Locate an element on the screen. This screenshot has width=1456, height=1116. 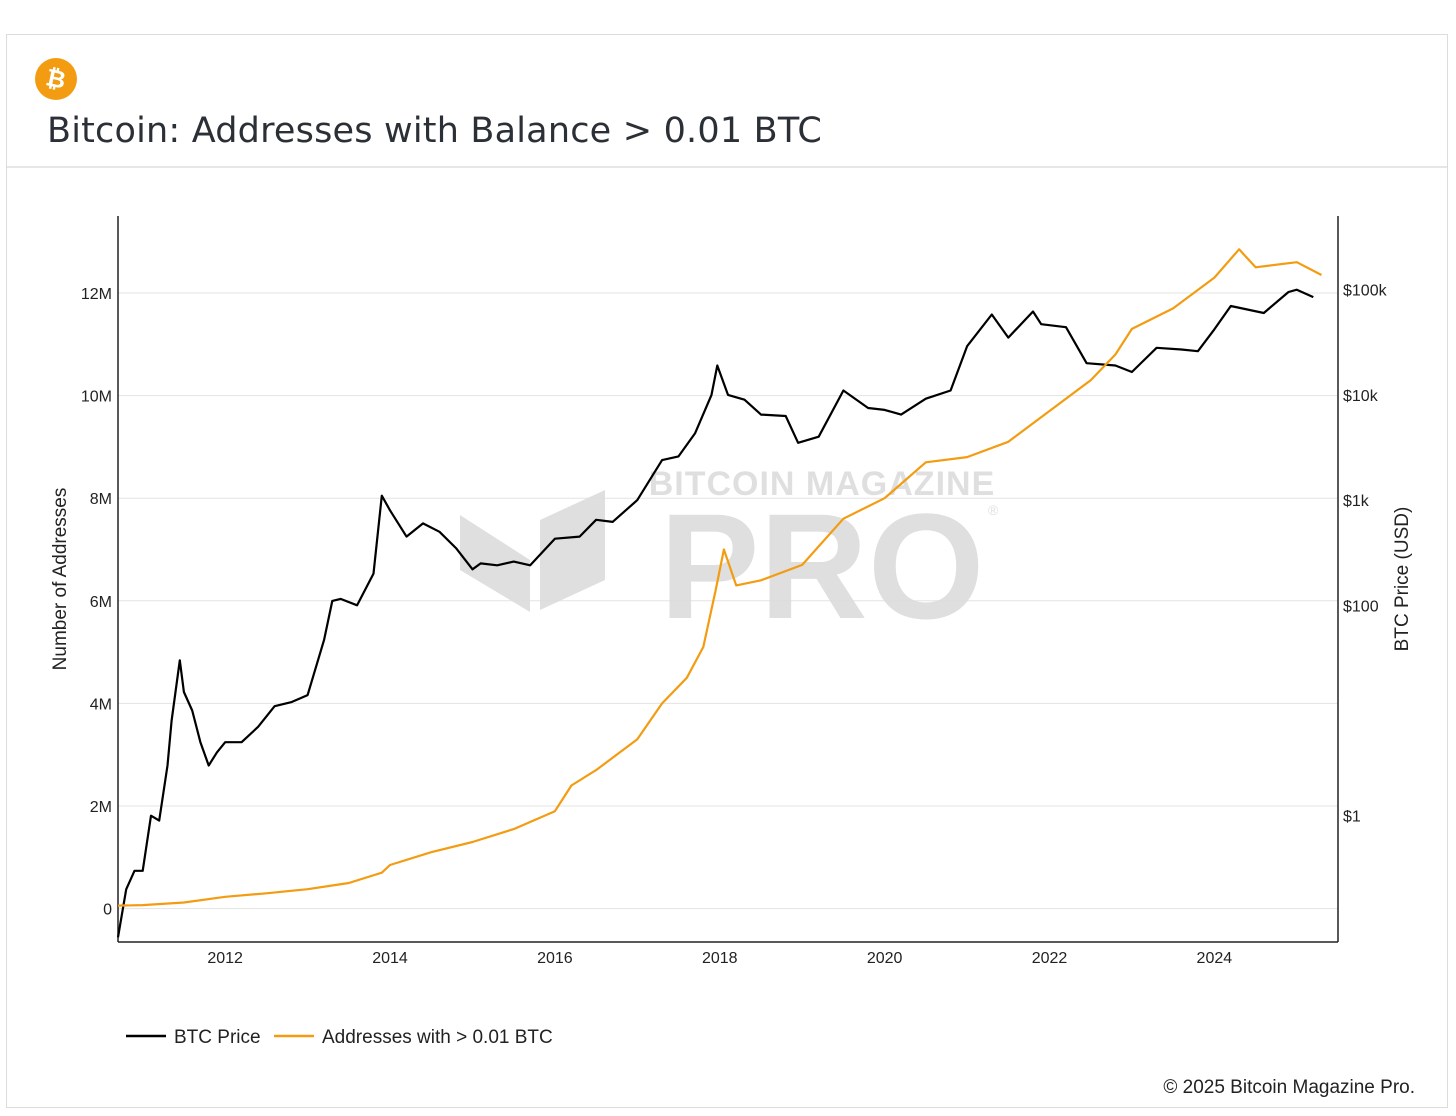
x-tick-label: 2018 is located at coordinates (720, 958).